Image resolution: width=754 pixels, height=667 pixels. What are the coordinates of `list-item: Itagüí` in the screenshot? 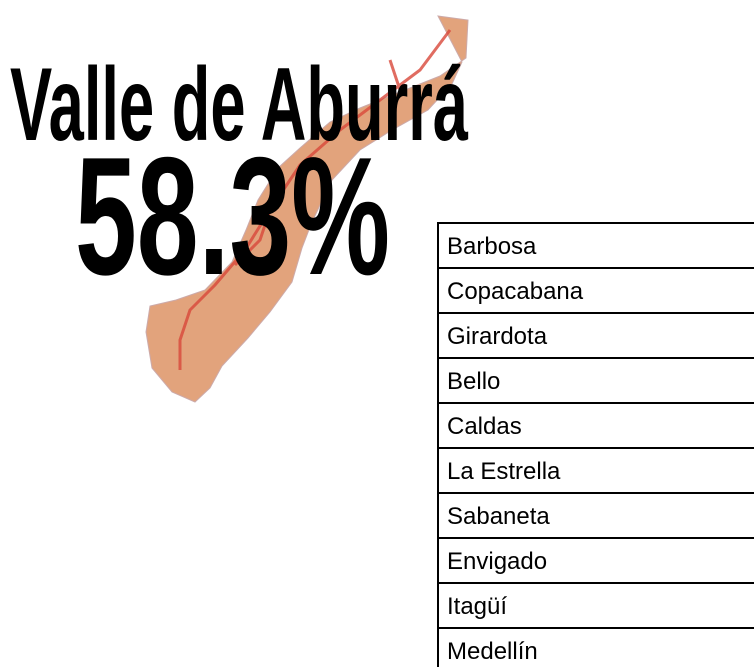 It's located at (595, 606).